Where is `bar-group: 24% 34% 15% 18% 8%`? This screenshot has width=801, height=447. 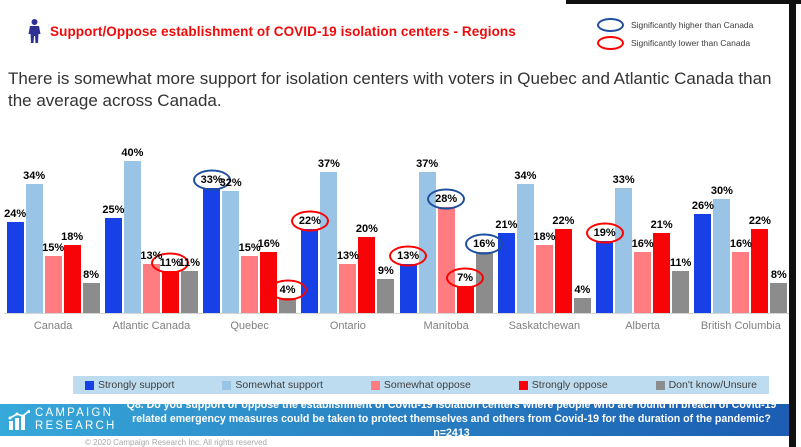 bar-group: 24% 34% 15% 18% 8% is located at coordinates (53, 241).